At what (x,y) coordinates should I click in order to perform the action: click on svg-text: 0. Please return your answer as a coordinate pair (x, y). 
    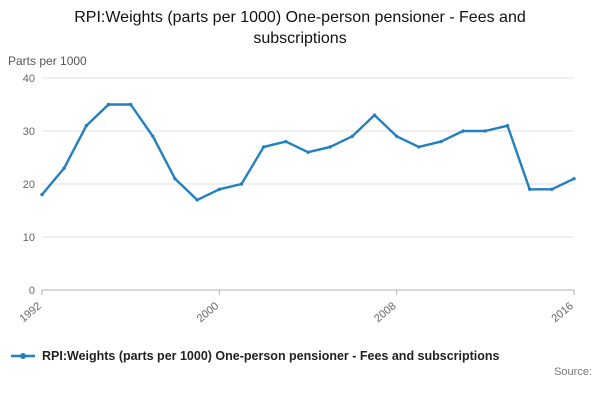
    Looking at the image, I should click on (32, 291).